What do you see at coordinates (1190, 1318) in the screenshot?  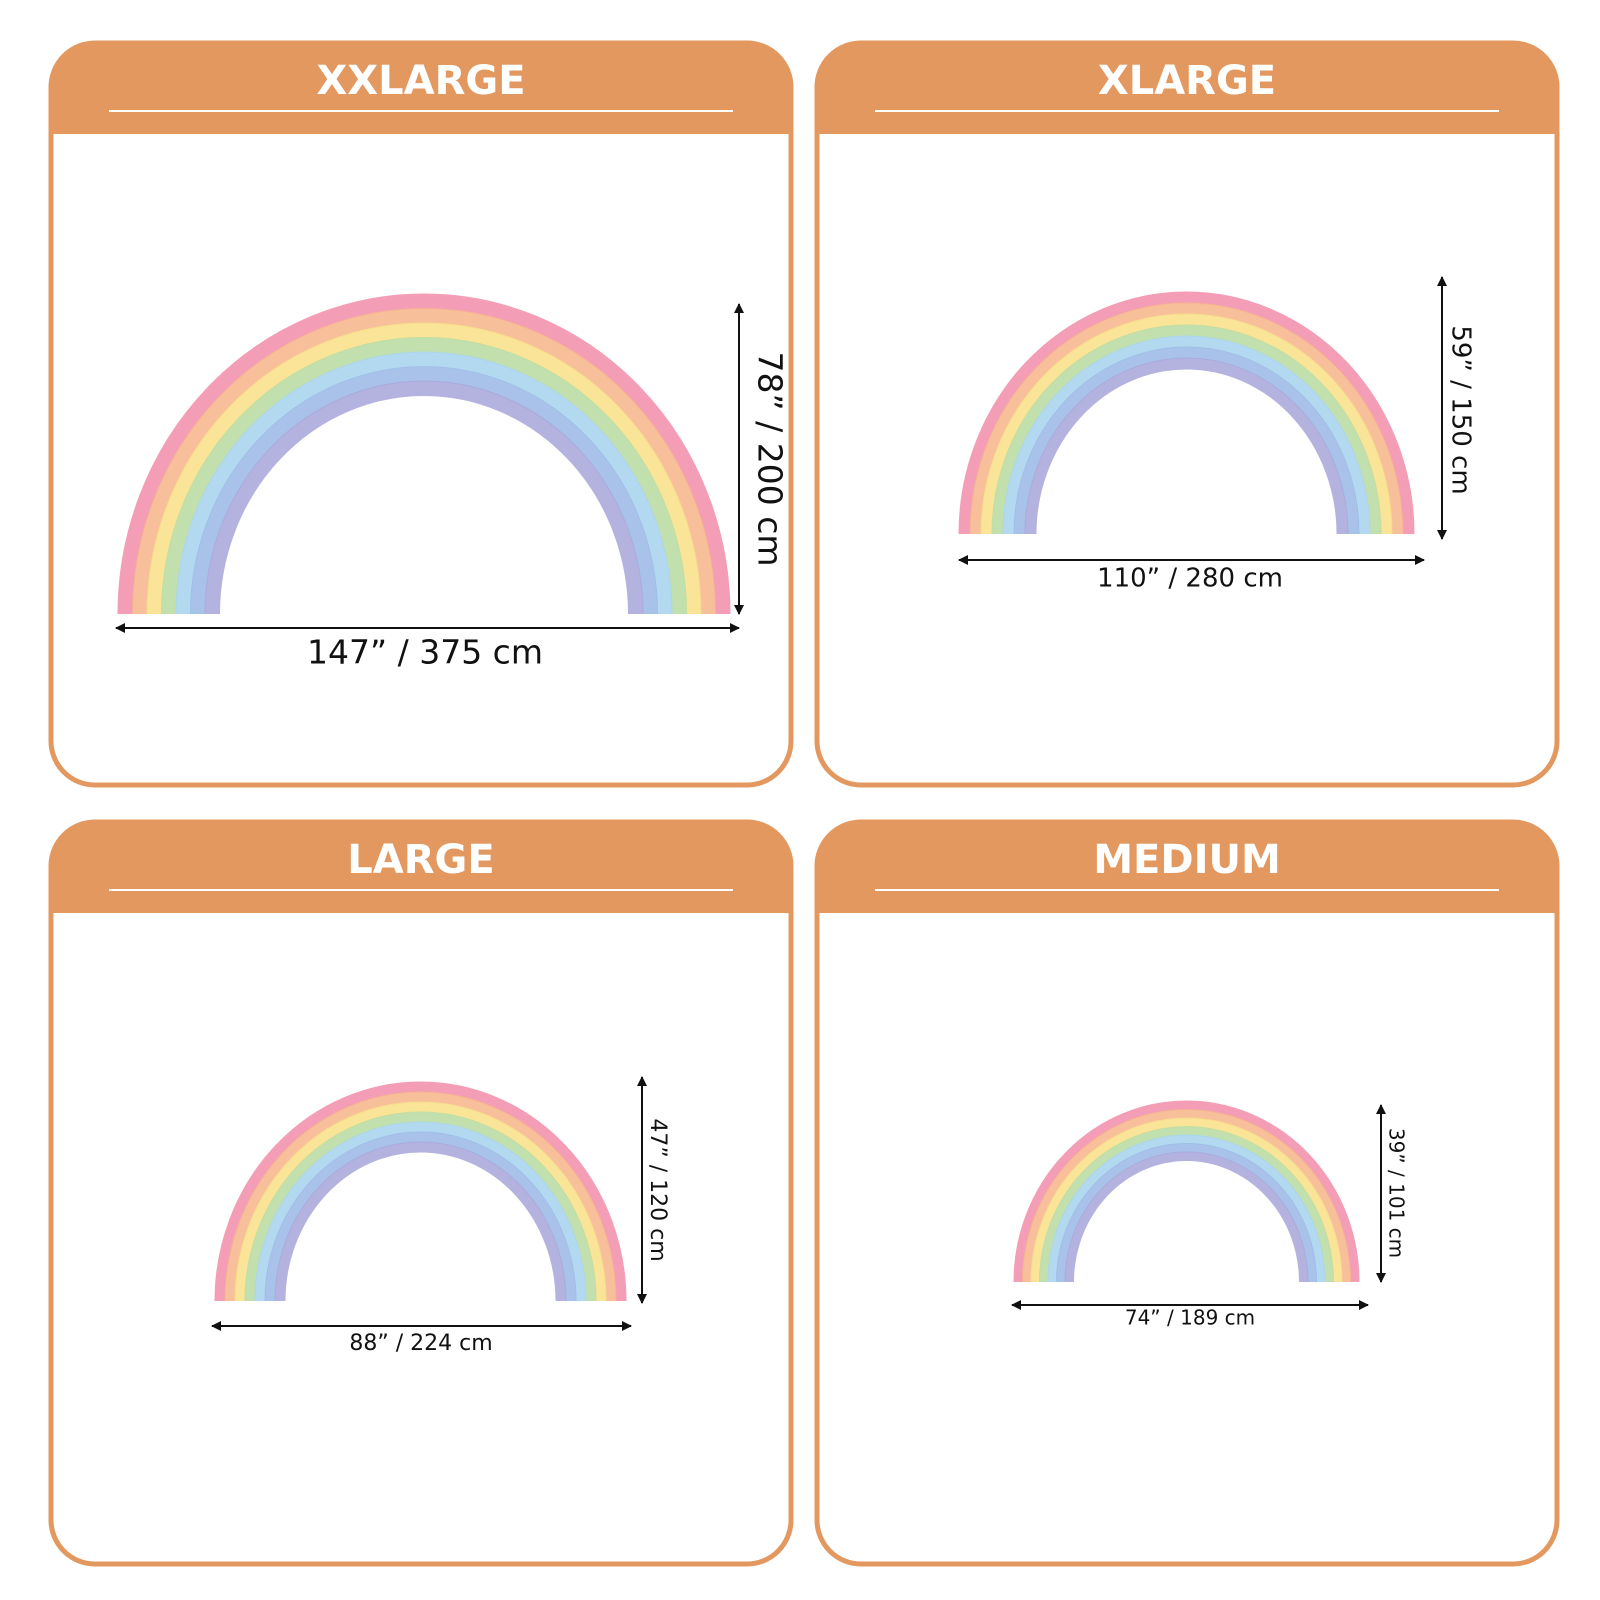 I see `width-label: 74” / 189 cm` at bounding box center [1190, 1318].